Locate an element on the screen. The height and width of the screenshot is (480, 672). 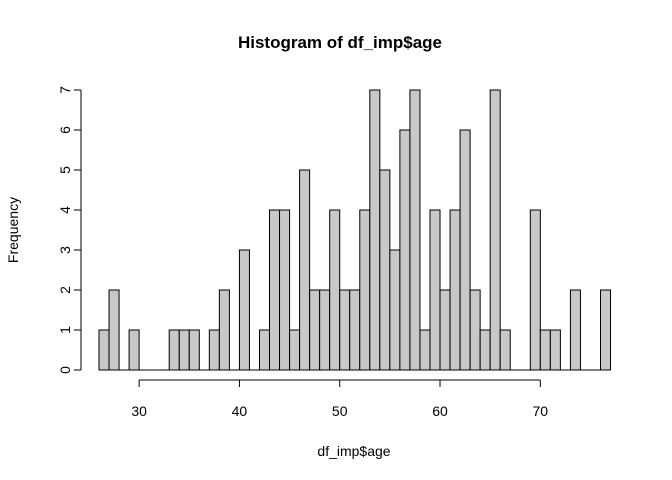
x-tick-label: 60 is located at coordinates (440, 411).